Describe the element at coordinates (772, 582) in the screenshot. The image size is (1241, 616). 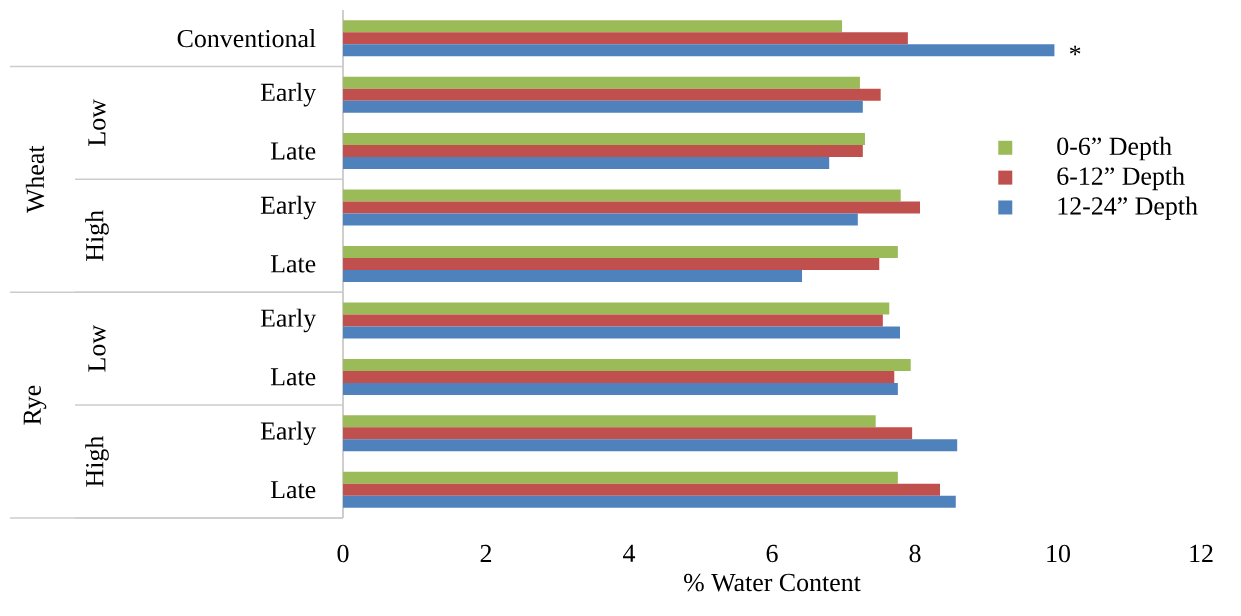
I see `x-axis-title: % Water Content` at that location.